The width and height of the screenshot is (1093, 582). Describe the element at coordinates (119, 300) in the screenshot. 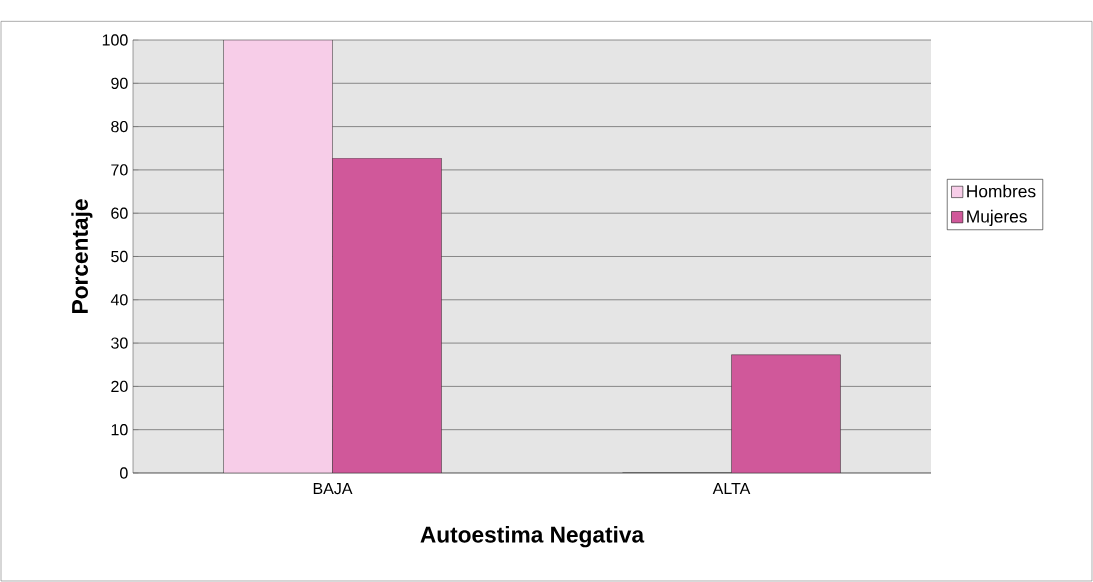

I see `y-tick-label: 40` at that location.